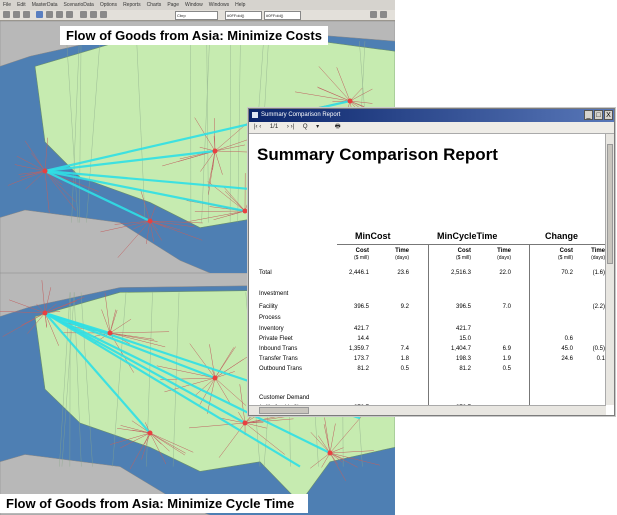 Image resolution: width=617 pixels, height=515 pixels. I want to click on window-title-bar: Summary Comparison Report _ □ X, so click(431, 115).